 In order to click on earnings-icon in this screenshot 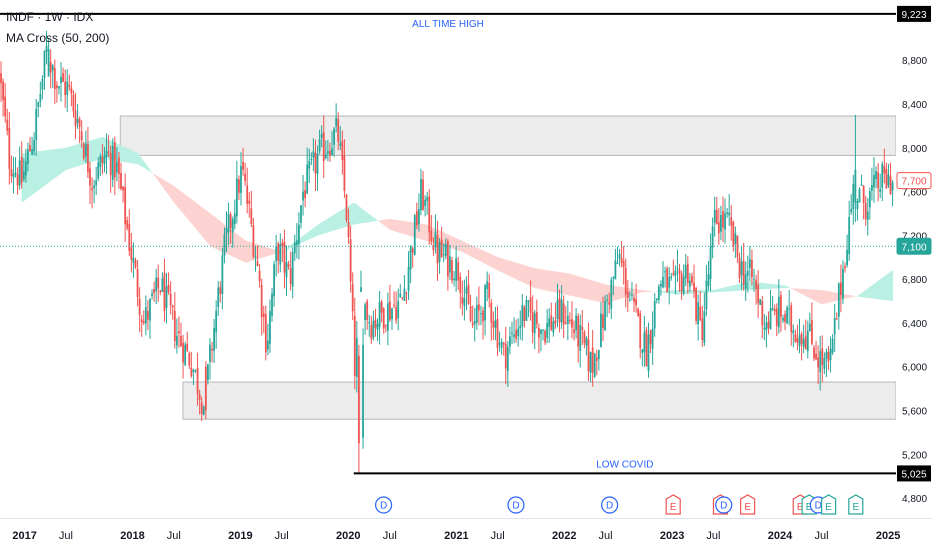, I will do `click(829, 504)`.